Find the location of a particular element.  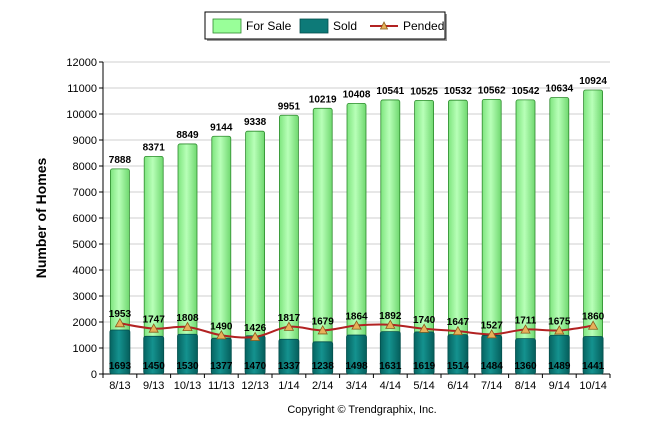

y-tick-label: 1000 is located at coordinates (85, 349).